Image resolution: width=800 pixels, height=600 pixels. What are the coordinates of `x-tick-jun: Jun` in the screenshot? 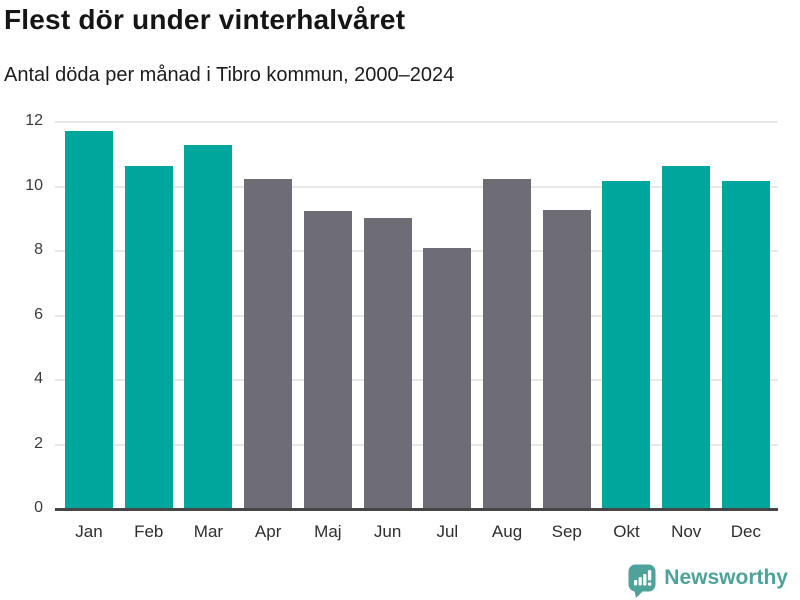 It's located at (387, 531).